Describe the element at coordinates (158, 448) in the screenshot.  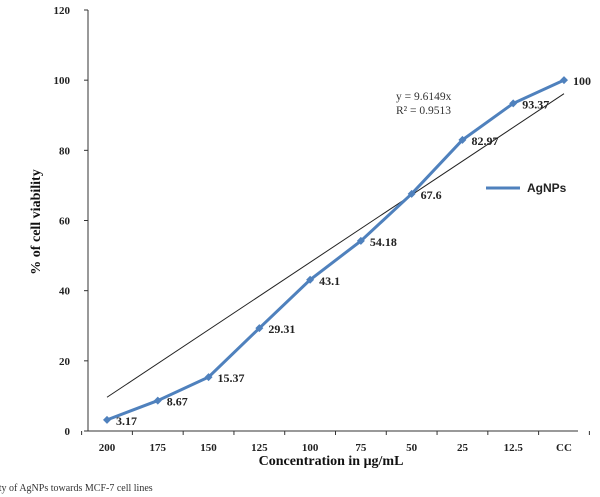
I see `x-tick-label: 175` at that location.